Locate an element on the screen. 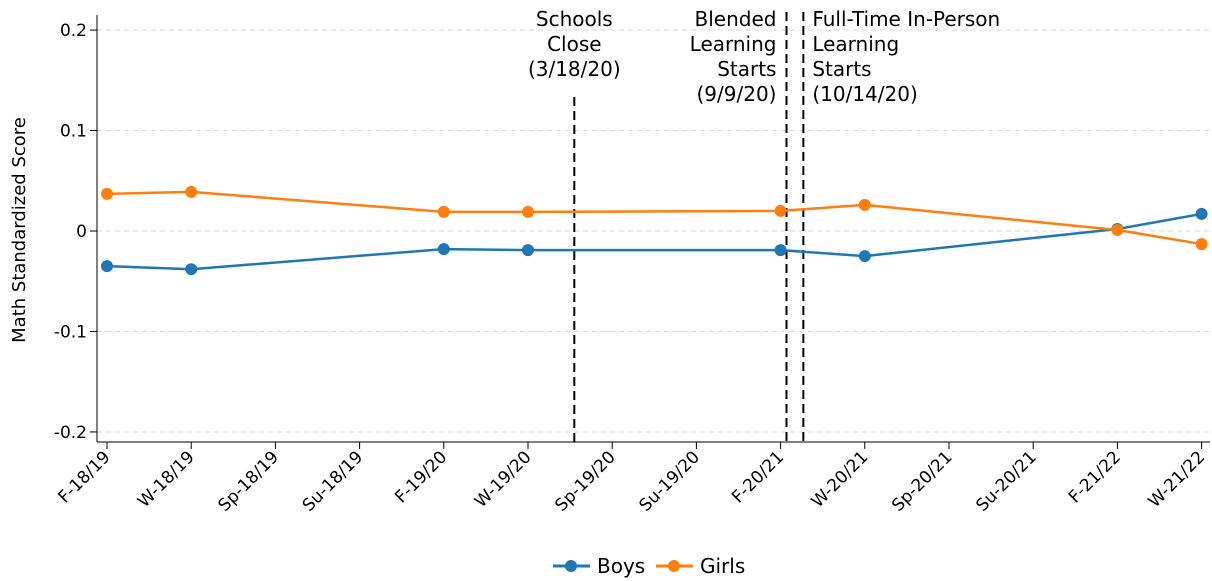 This screenshot has width=1212, height=581. annotation-line: (10/14/20) is located at coordinates (864, 94).